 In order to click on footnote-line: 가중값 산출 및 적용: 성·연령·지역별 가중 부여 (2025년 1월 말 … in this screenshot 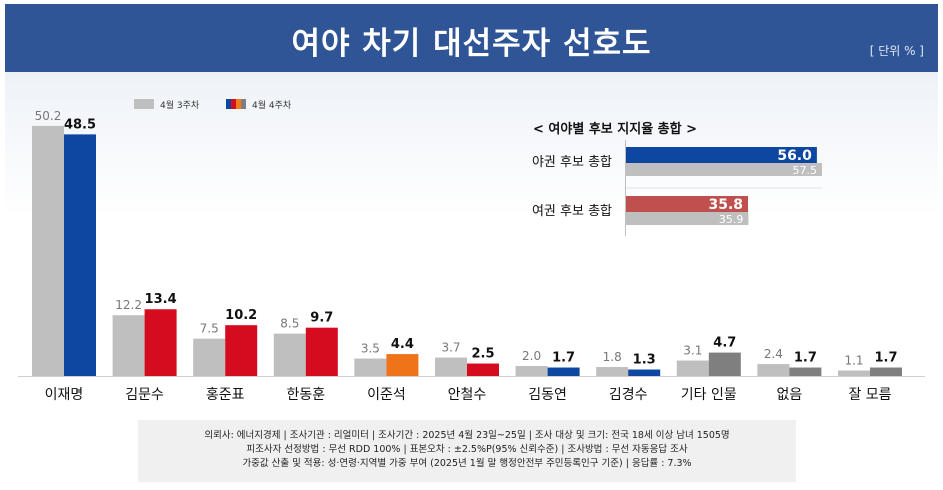, I will do `click(467, 463)`.